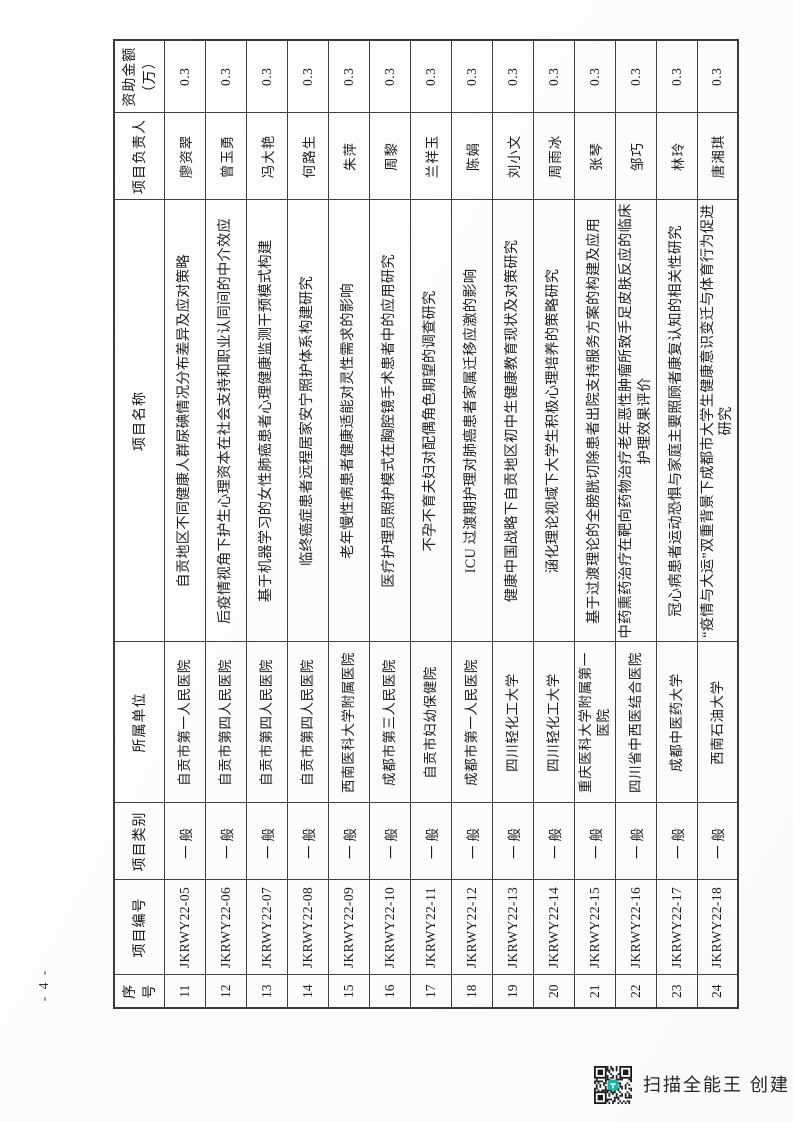 This screenshot has width=793, height=1122. I want to click on cell-affiliated-unit: 重庆医科大学附属第一医院, so click(594, 722).